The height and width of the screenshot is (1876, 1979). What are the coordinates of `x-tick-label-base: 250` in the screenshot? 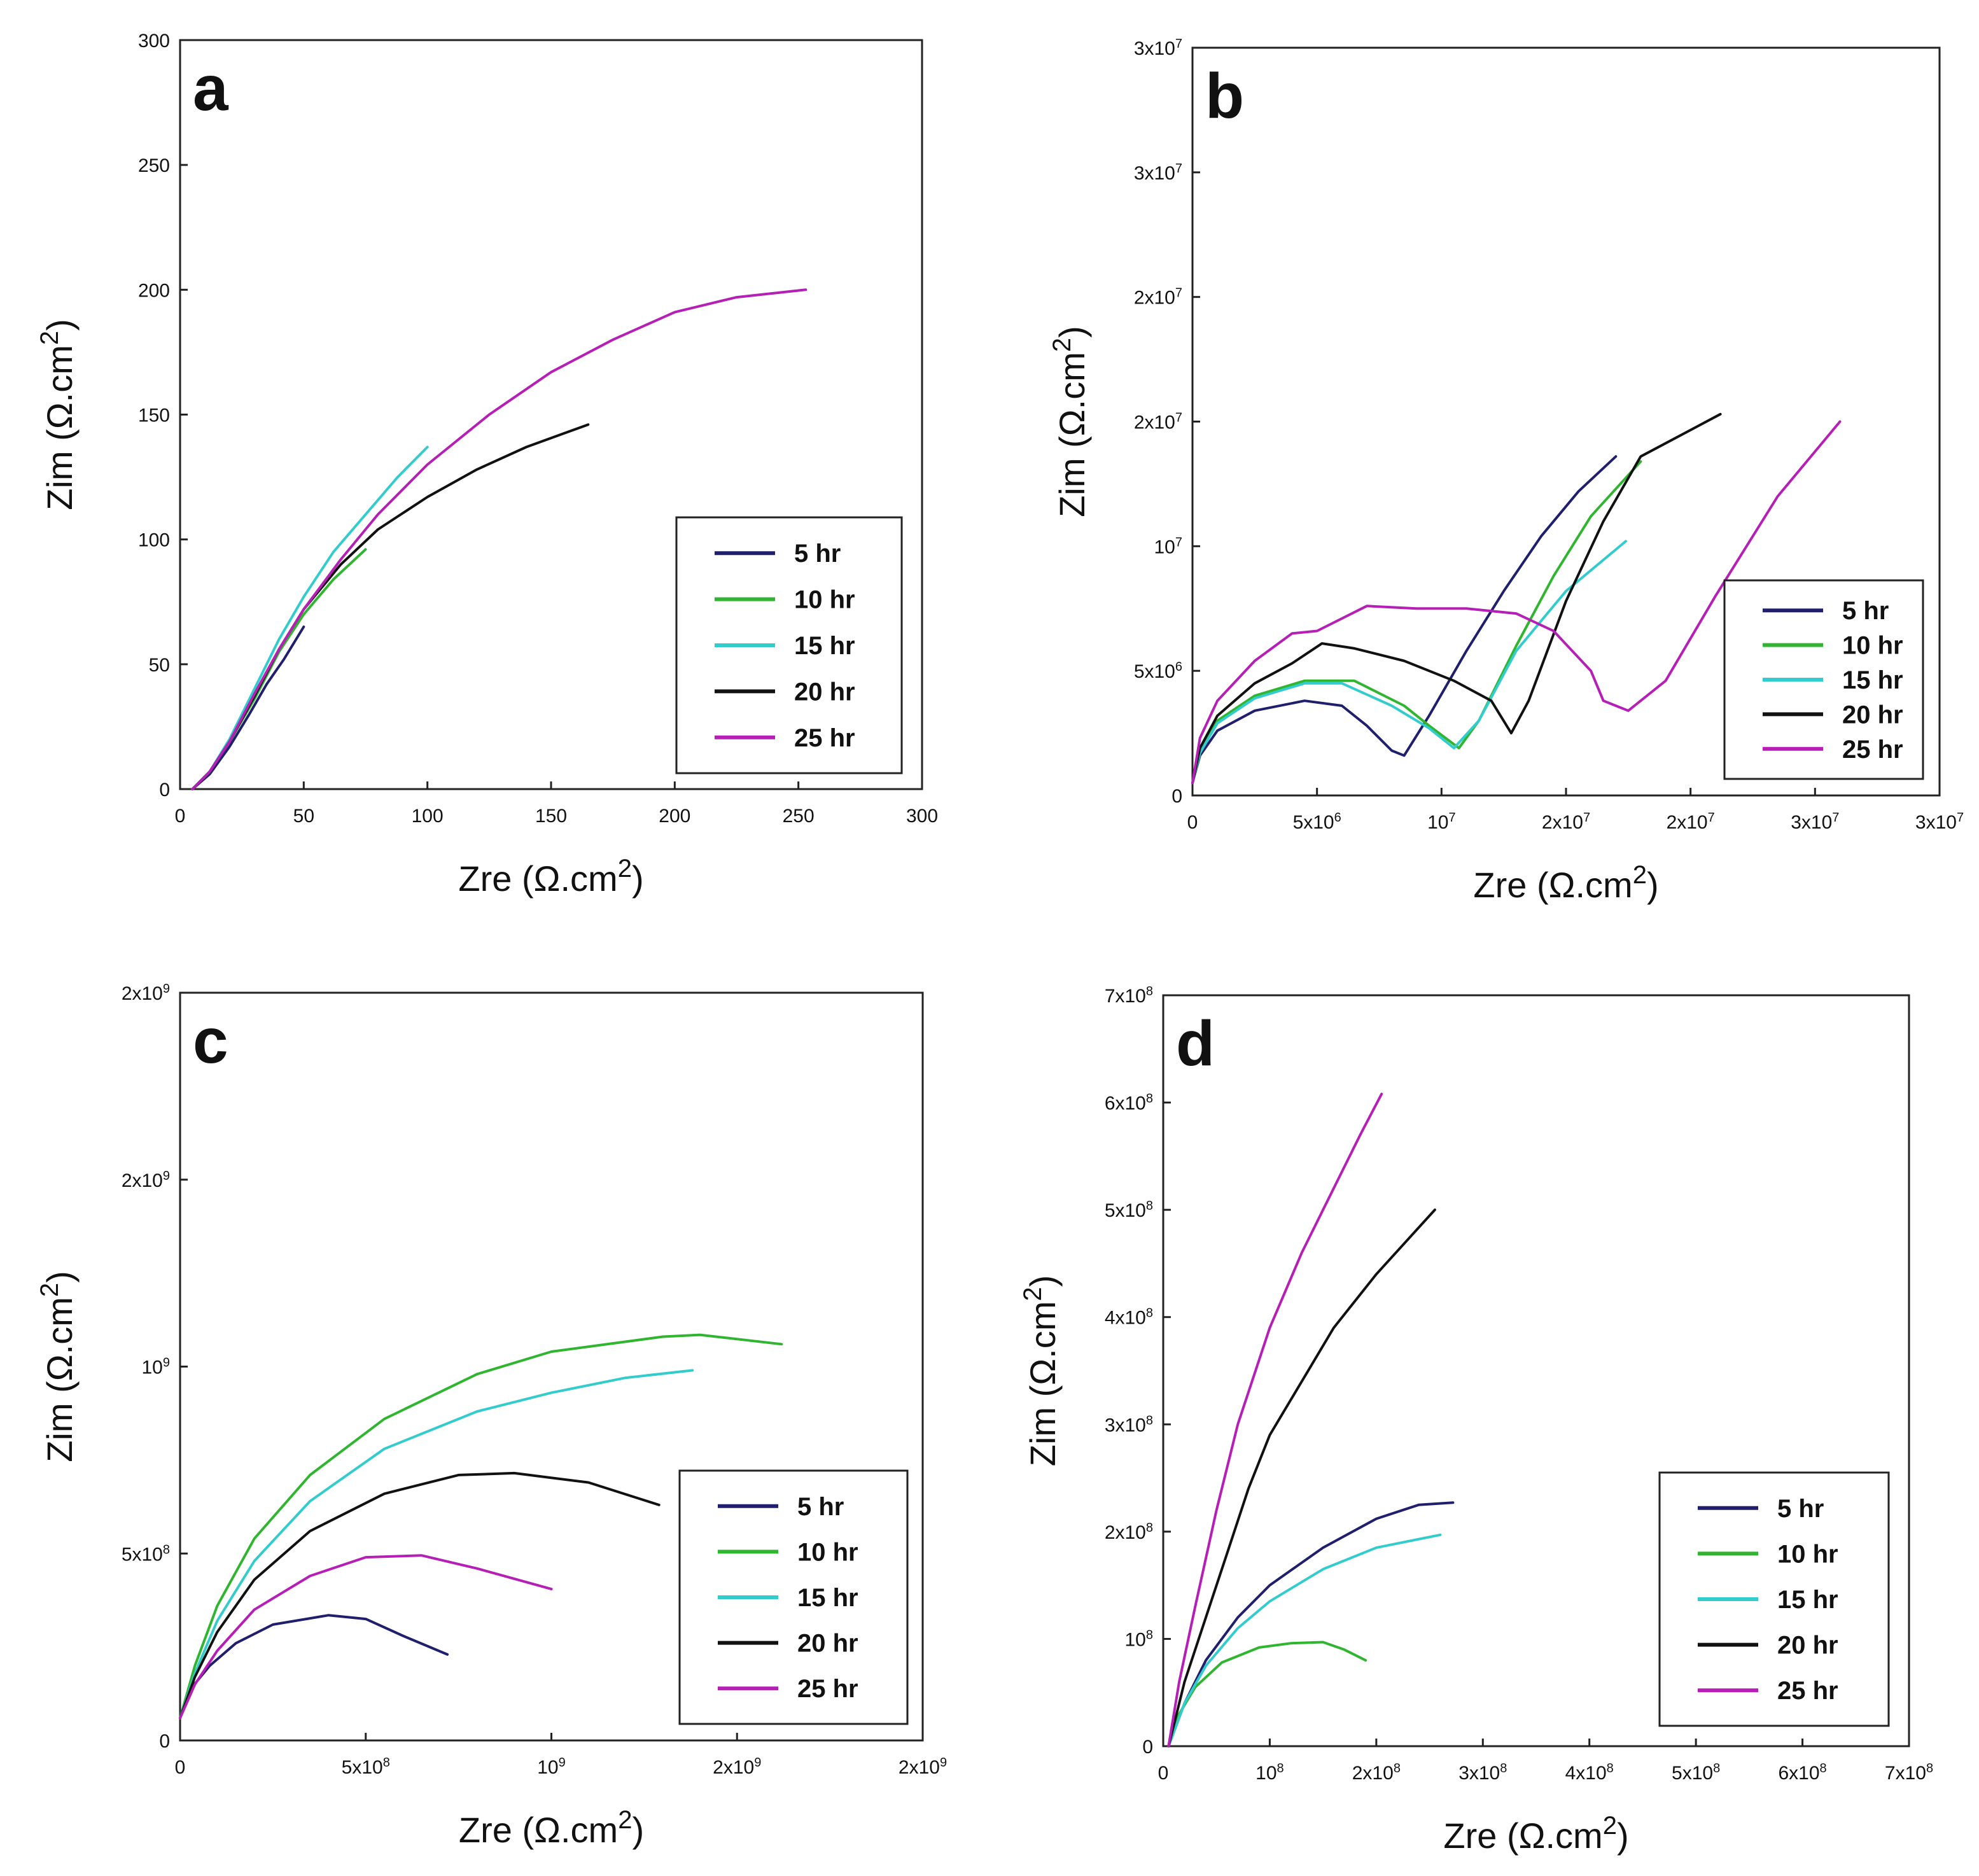 It's located at (799, 816).